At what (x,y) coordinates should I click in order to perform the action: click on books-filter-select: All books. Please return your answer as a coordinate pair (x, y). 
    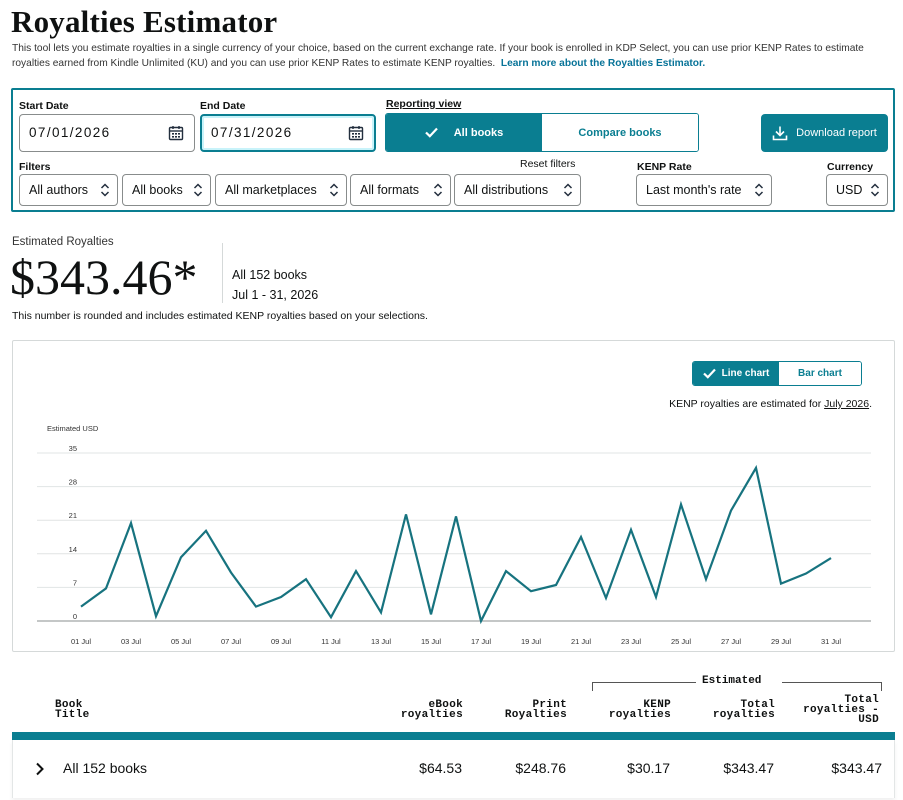
    Looking at the image, I should click on (166, 190).